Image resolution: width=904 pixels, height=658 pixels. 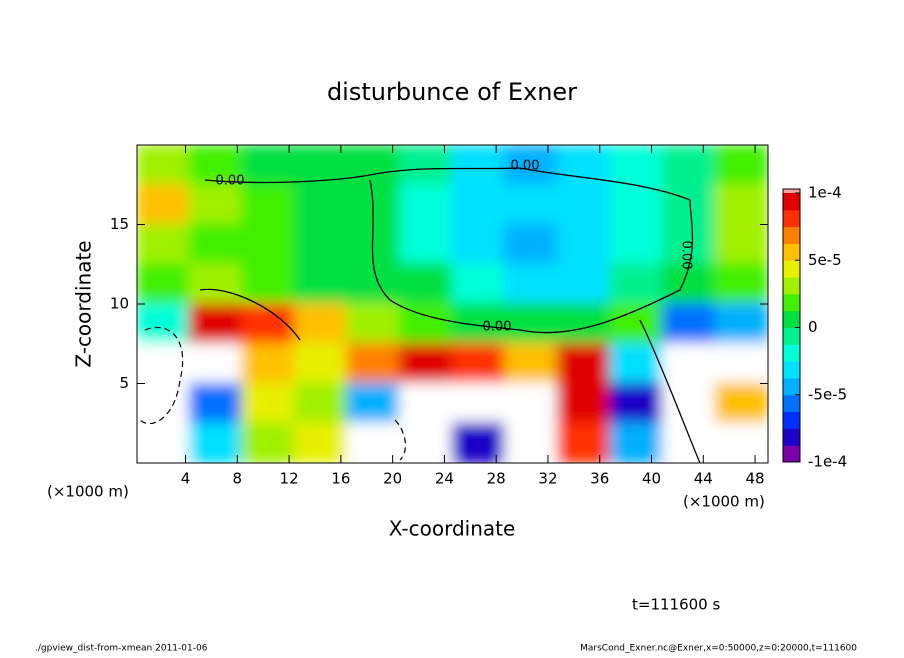 What do you see at coordinates (119, 224) in the screenshot?
I see `y-tick-label: 15` at bounding box center [119, 224].